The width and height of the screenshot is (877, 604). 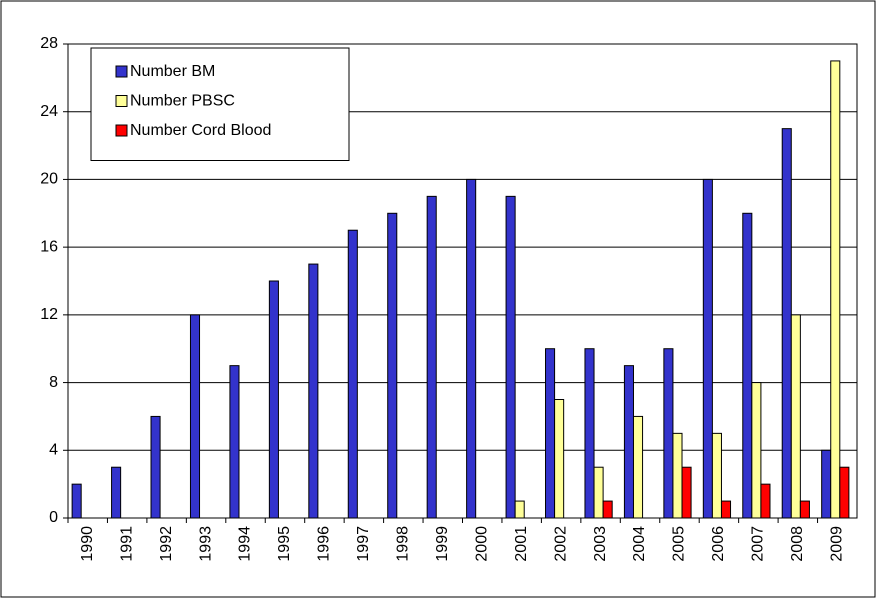 I want to click on x-tick-label: 1996, so click(x=324, y=544).